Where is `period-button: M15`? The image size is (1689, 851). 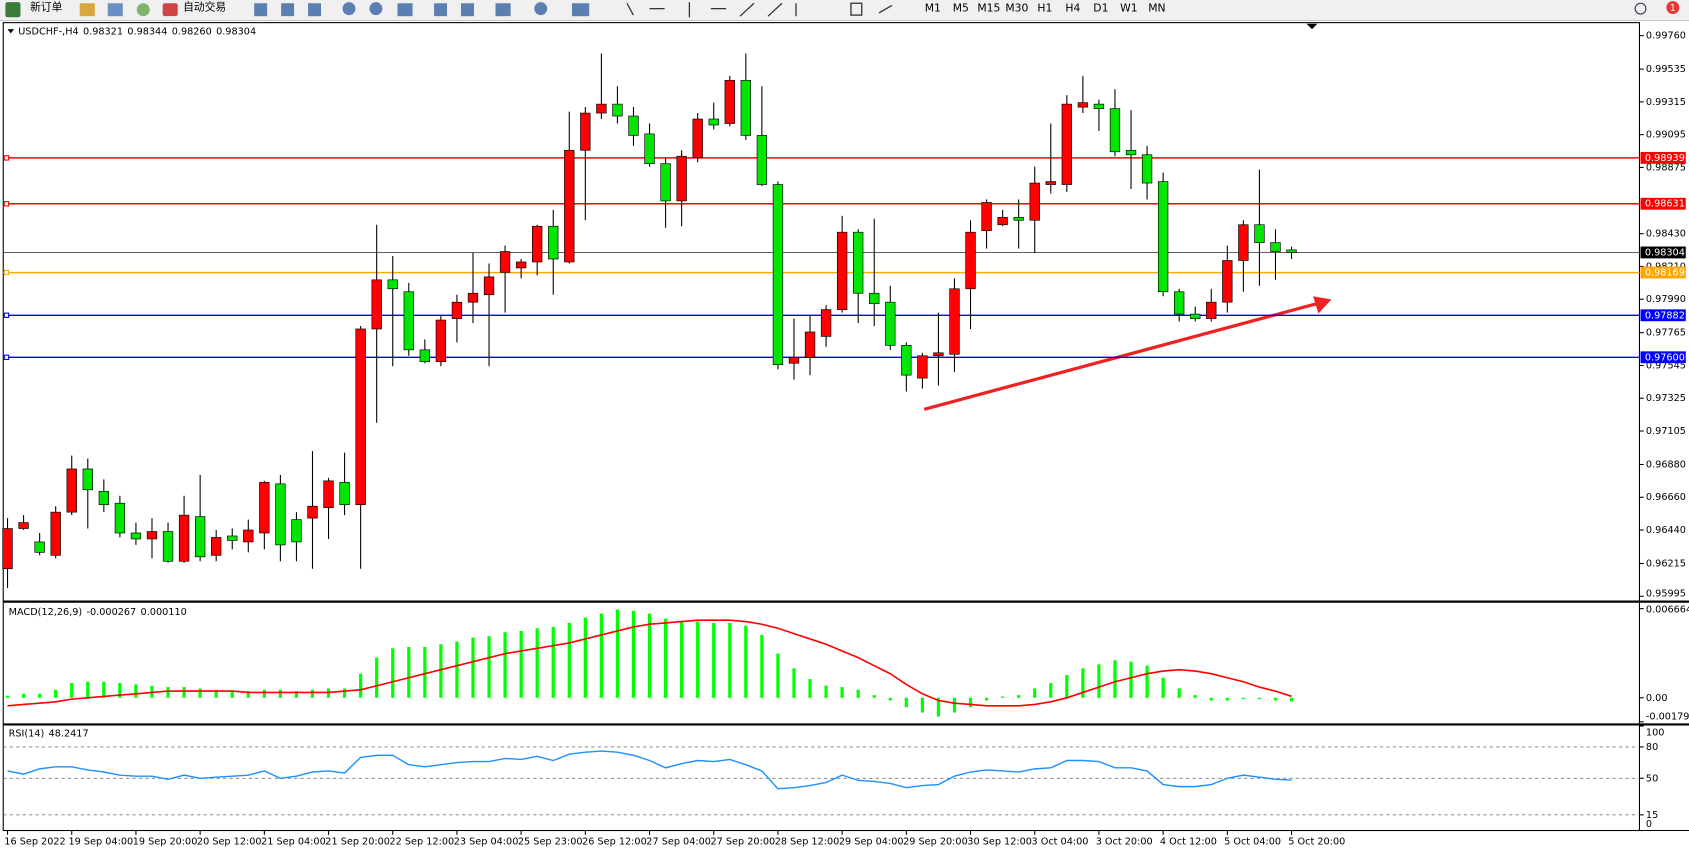
period-button: M15 is located at coordinates (988, 8).